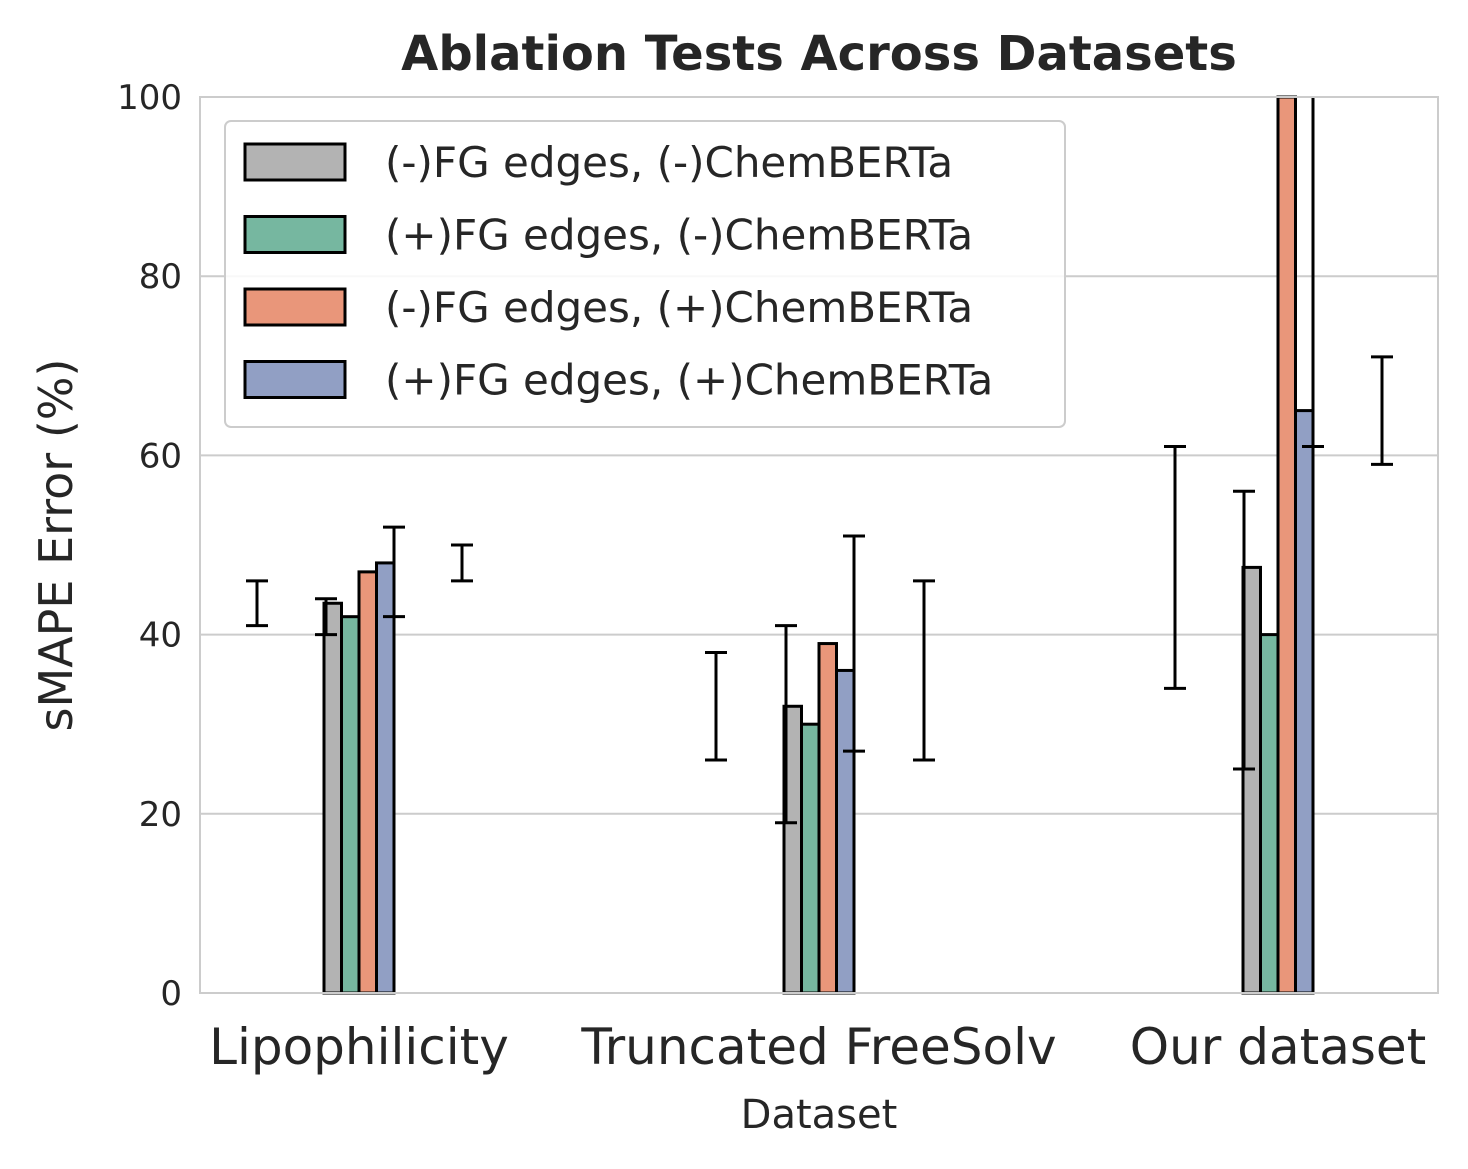 This screenshot has width=1468, height=1169. Describe the element at coordinates (689, 380) in the screenshot. I see `legend-label: (+)FG edges, (+)ChemBERTa` at that location.